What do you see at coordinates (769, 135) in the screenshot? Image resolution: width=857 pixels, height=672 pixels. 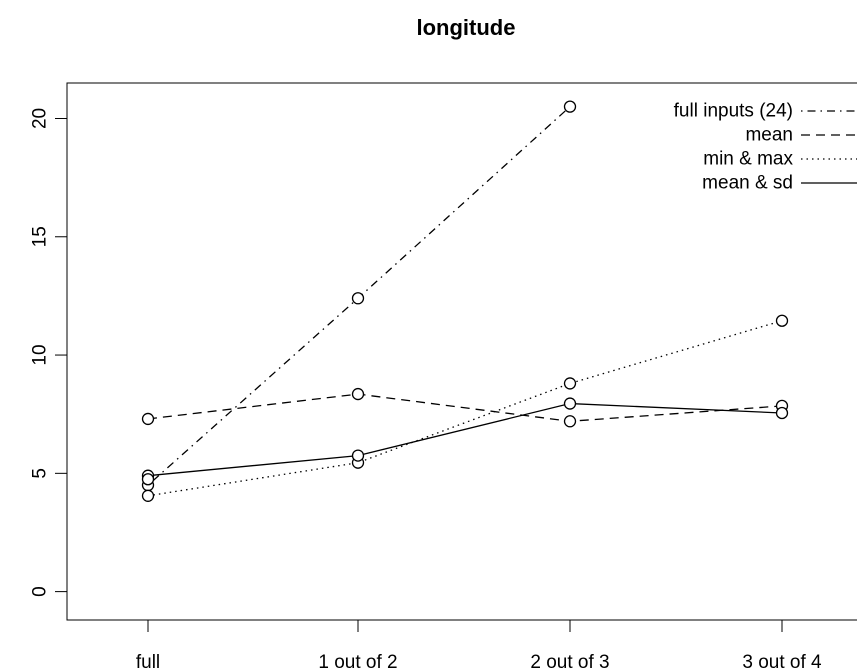 I see `legend-label: mean` at bounding box center [769, 135].